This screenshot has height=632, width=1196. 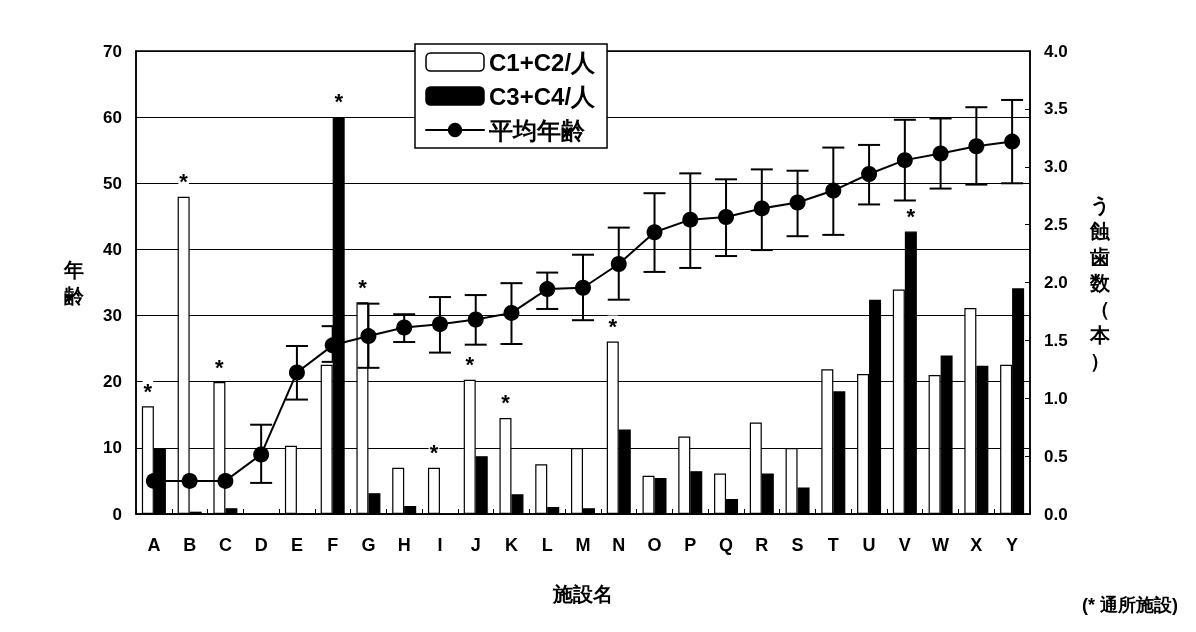 What do you see at coordinates (1056, 398) in the screenshot?
I see `y2-tick-label: 1.0` at bounding box center [1056, 398].